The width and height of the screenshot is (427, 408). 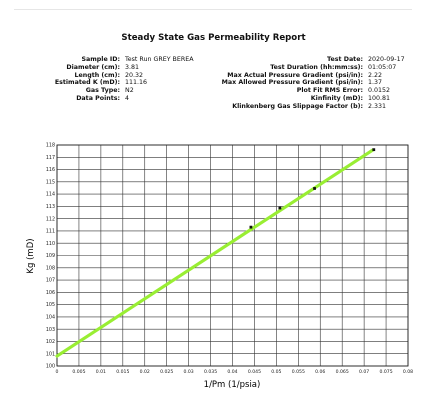 What do you see at coordinates (50, 367) in the screenshot?
I see `y-tick-label: 100` at bounding box center [50, 367].